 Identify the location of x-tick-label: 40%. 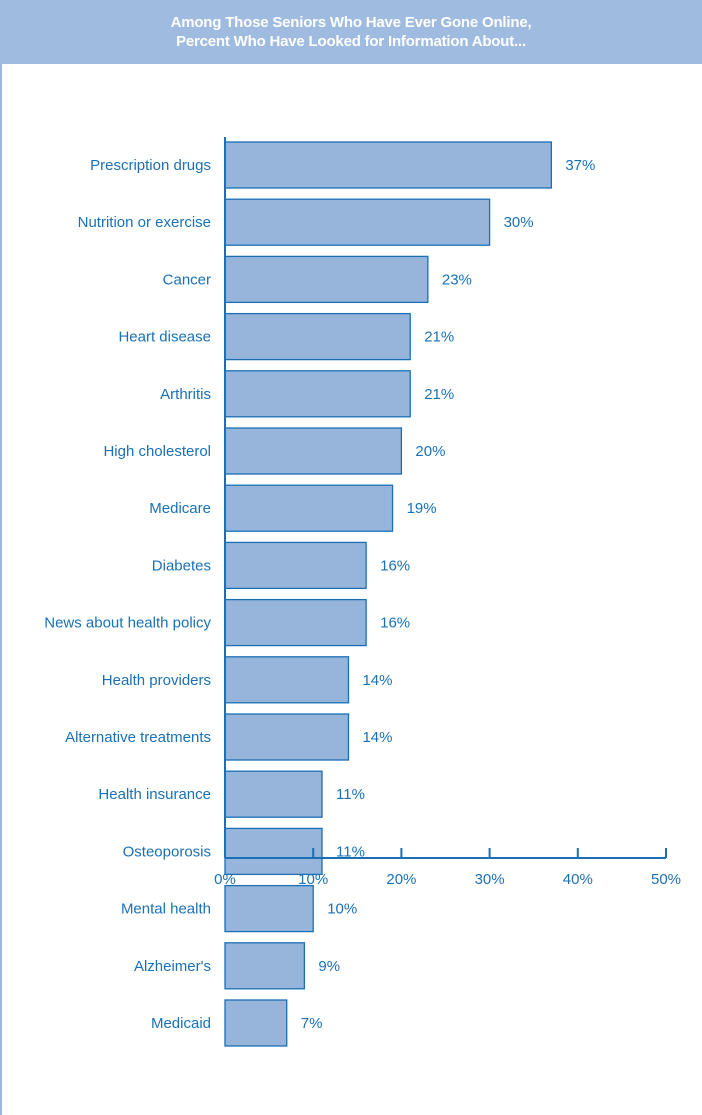
(578, 879).